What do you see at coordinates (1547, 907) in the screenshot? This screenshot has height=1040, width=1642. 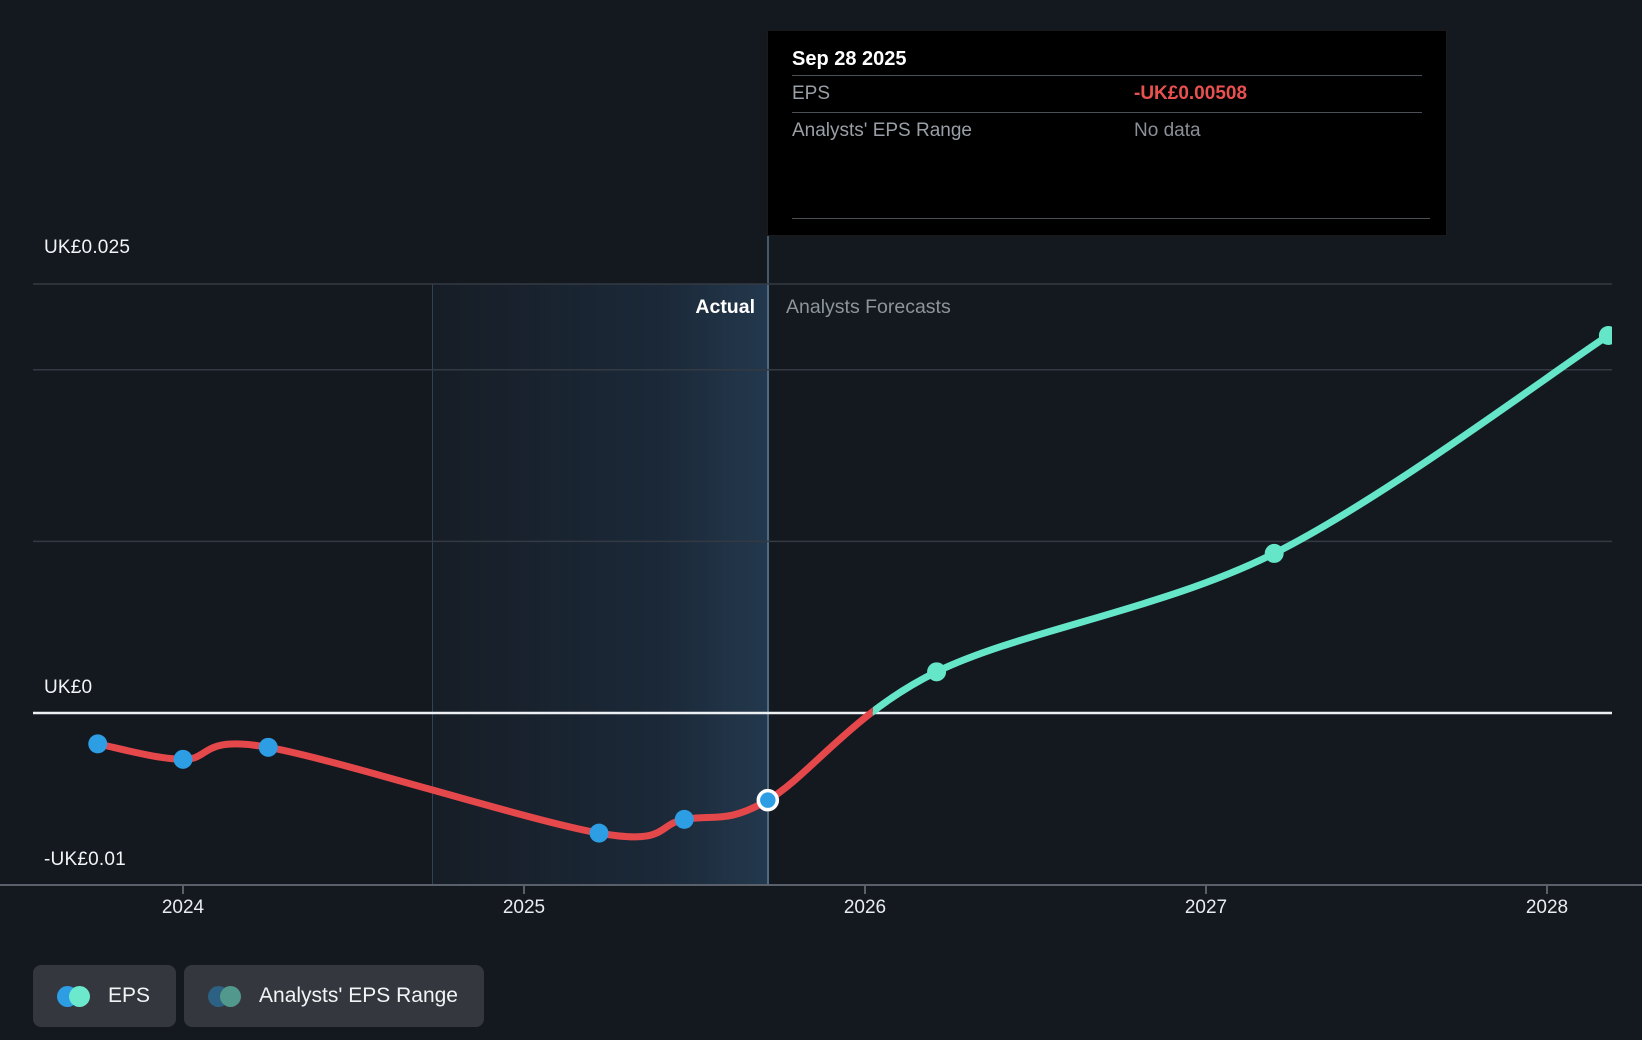 I see `x-axis-label-2028: 2028` at bounding box center [1547, 907].